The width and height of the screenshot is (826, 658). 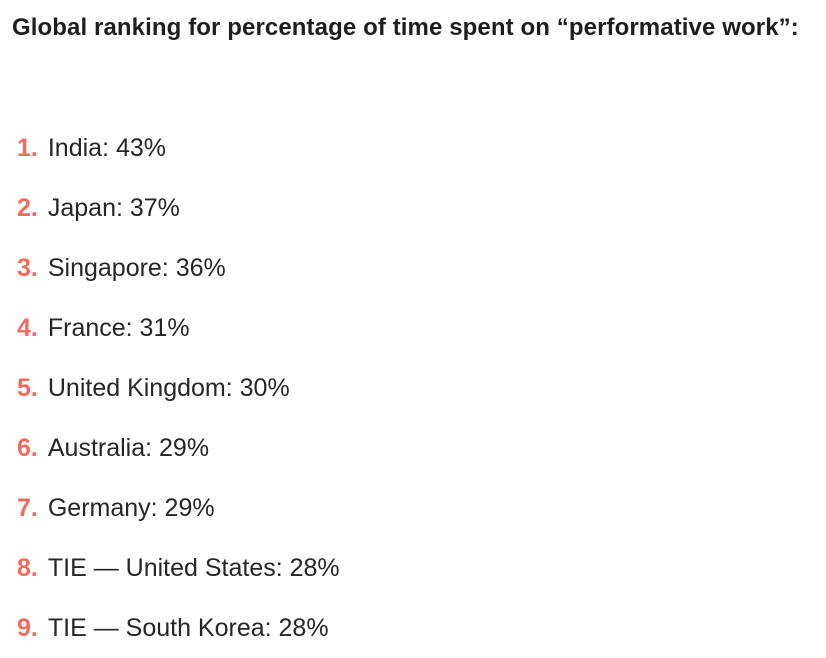 I want to click on ranking-item: 6. Australia: 29%, so click(x=178, y=448).